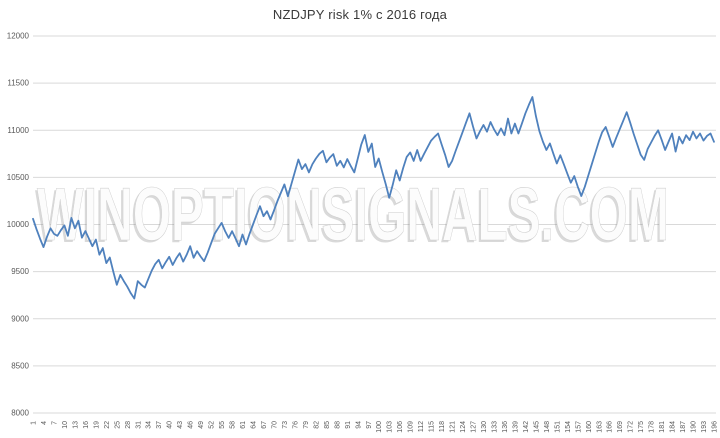 Image resolution: width=720 pixels, height=438 pixels. What do you see at coordinates (275, 425) in the screenshot?
I see `x-tick-label: 70` at bounding box center [275, 425].